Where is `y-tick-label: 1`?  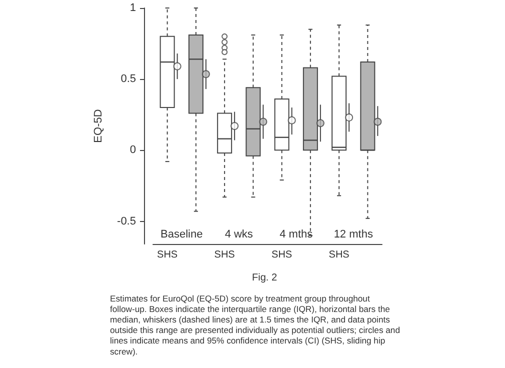
y-tick-label: 1 is located at coordinates (133, 8).